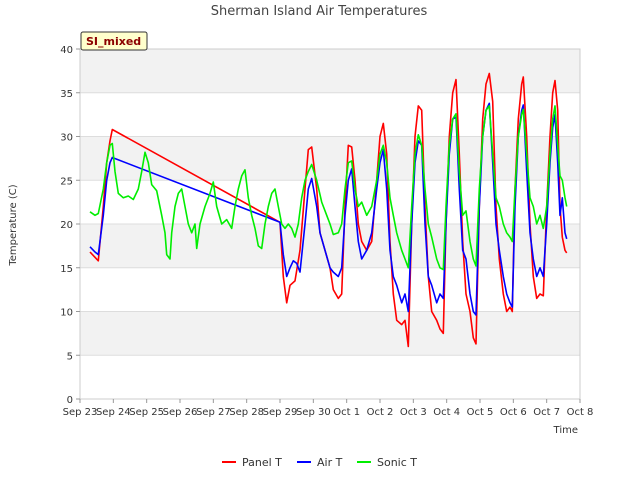  What do you see at coordinates (346, 412) in the screenshot?
I see `x-tick-label: Oct 1` at bounding box center [346, 412].